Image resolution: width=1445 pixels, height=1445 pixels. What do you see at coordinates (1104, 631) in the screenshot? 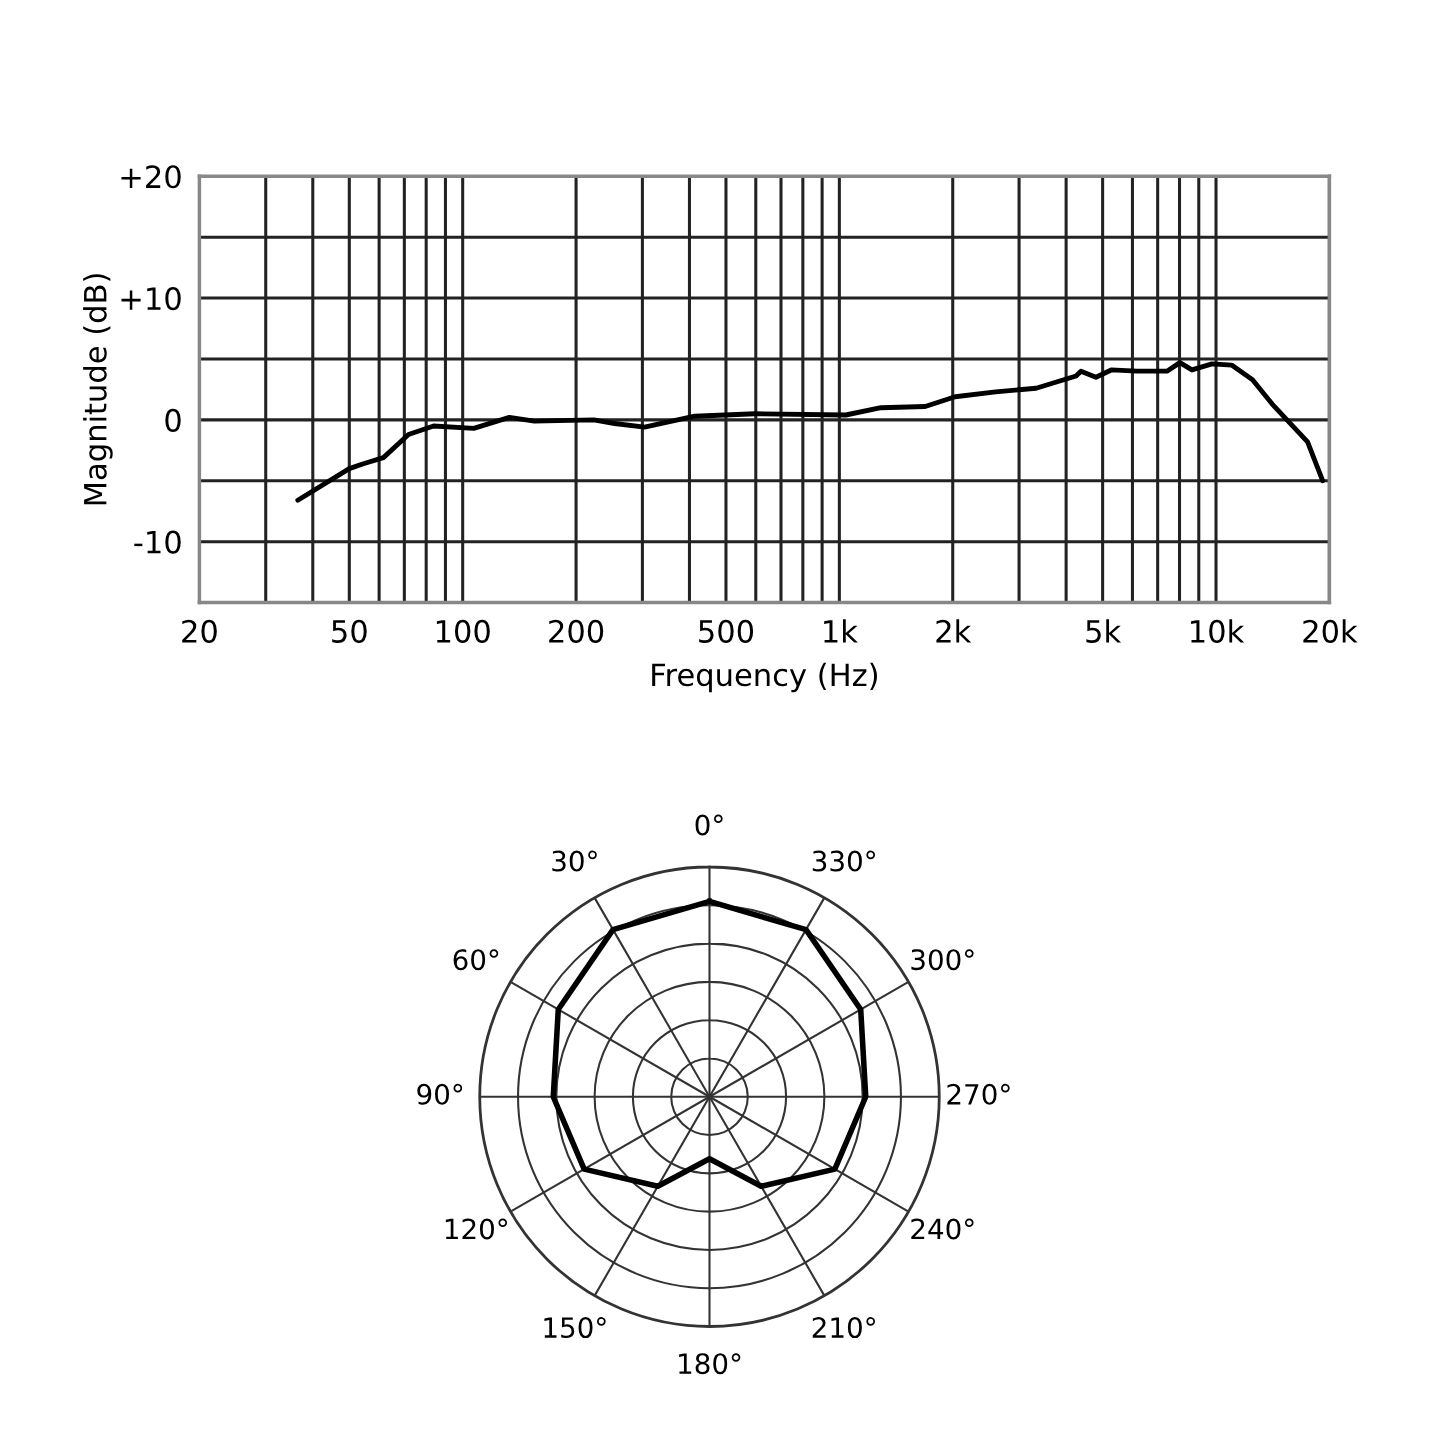
I see `x-tick-label: 5k` at bounding box center [1104, 631].